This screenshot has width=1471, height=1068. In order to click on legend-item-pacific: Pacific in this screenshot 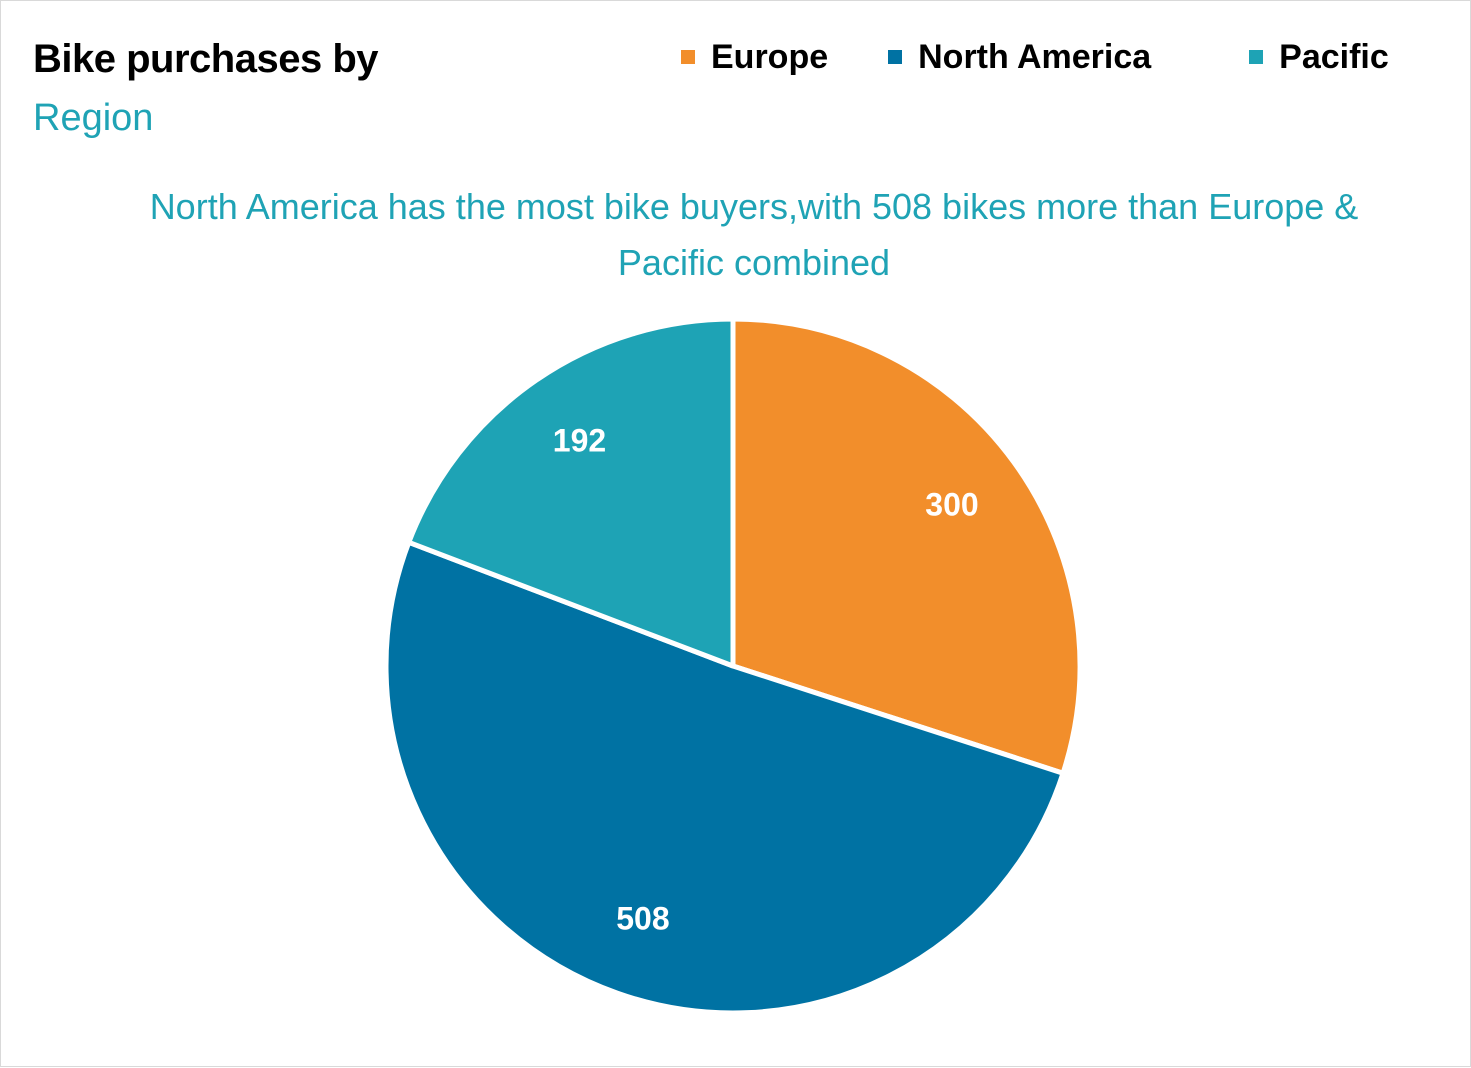, I will do `click(1319, 57)`.